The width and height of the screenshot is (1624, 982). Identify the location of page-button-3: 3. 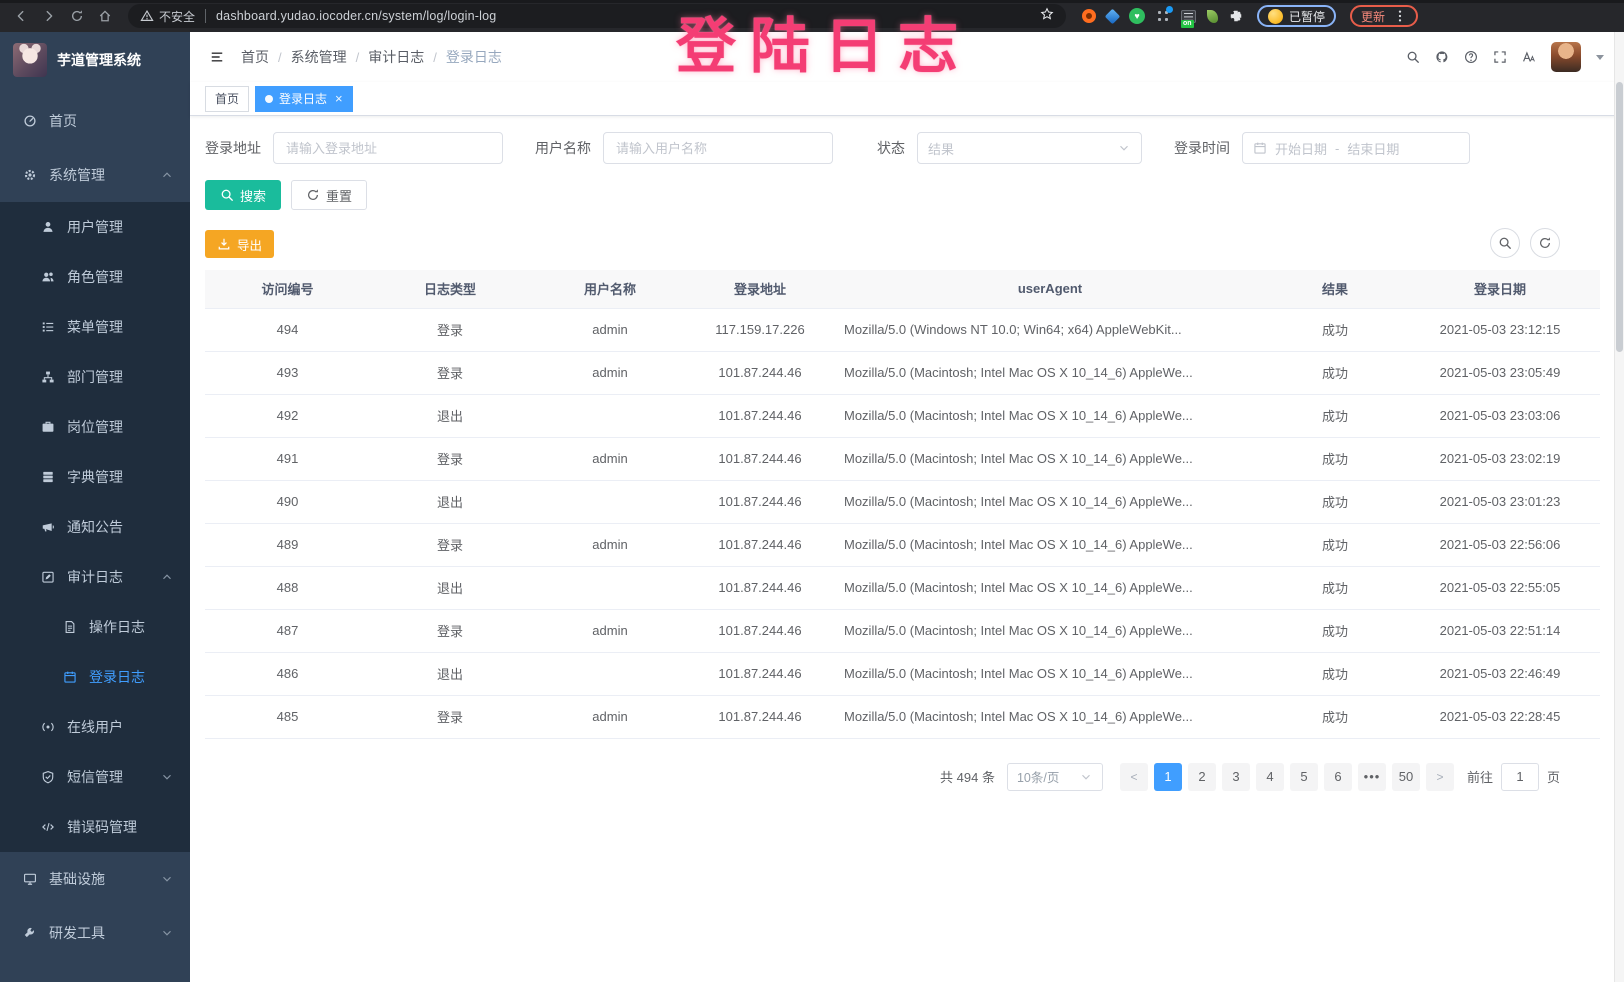
(1235, 776).